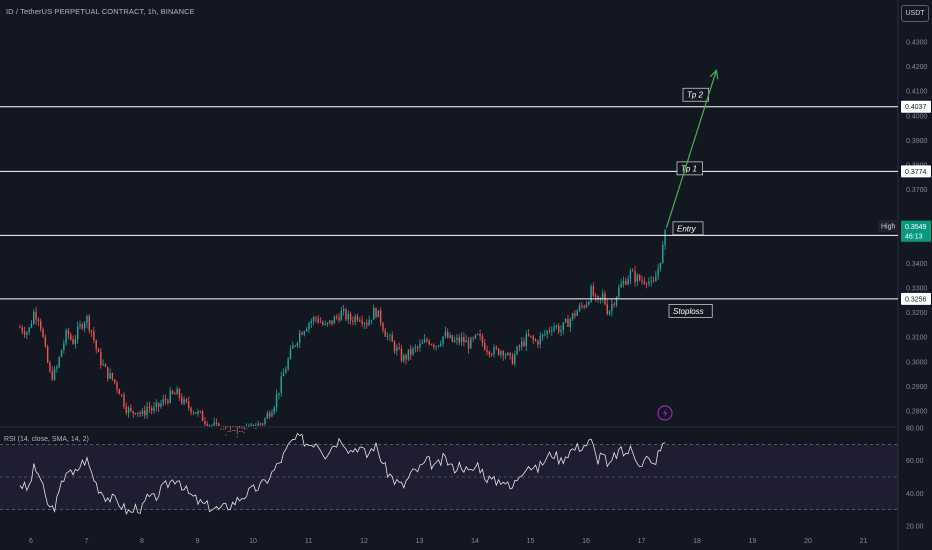 The width and height of the screenshot is (932, 550). What do you see at coordinates (87, 541) in the screenshot?
I see `time-tick-label: 7` at bounding box center [87, 541].